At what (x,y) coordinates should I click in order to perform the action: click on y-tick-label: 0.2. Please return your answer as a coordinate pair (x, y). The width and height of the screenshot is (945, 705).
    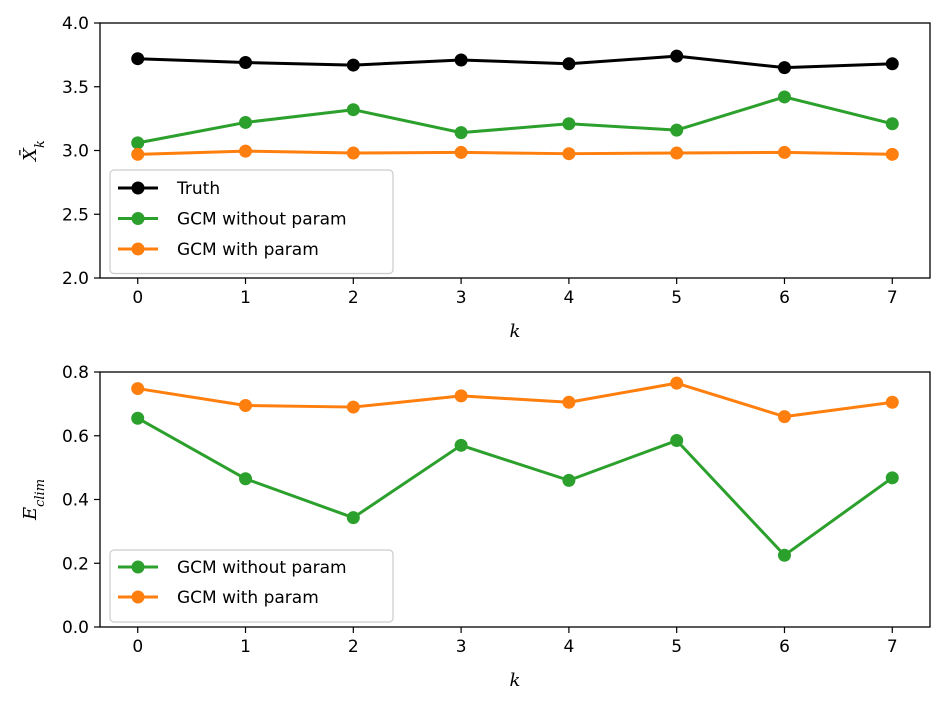
    Looking at the image, I should click on (75, 564).